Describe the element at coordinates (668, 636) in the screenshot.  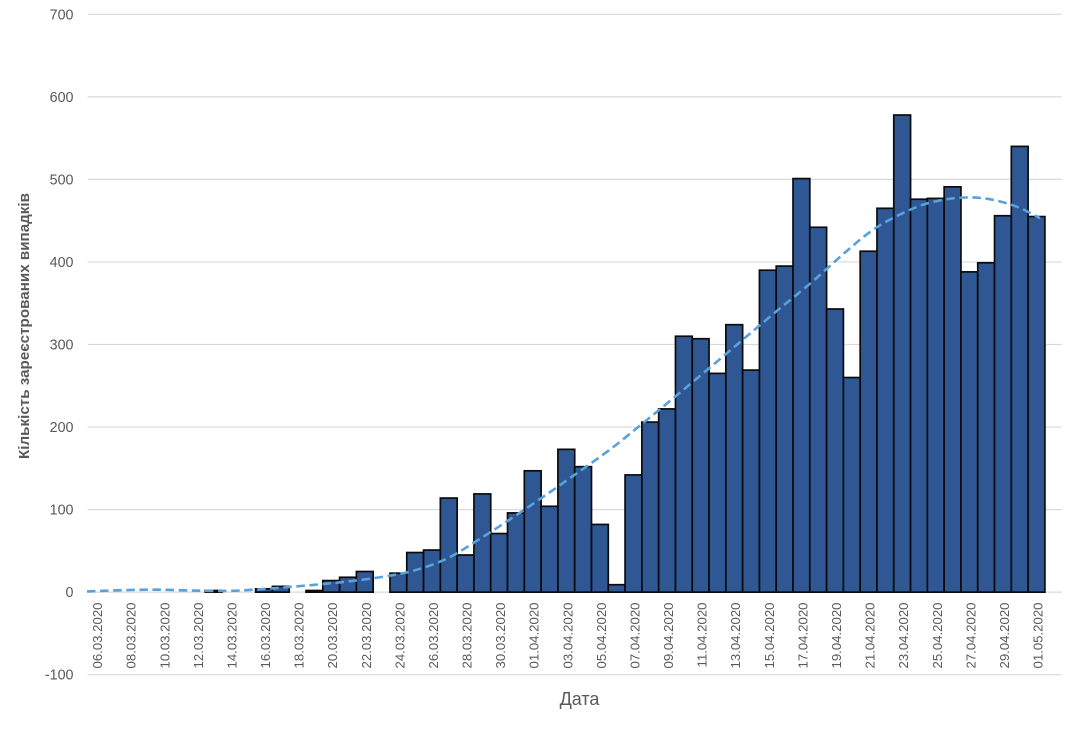
I see `svg-text: 09.04.2020` at that location.